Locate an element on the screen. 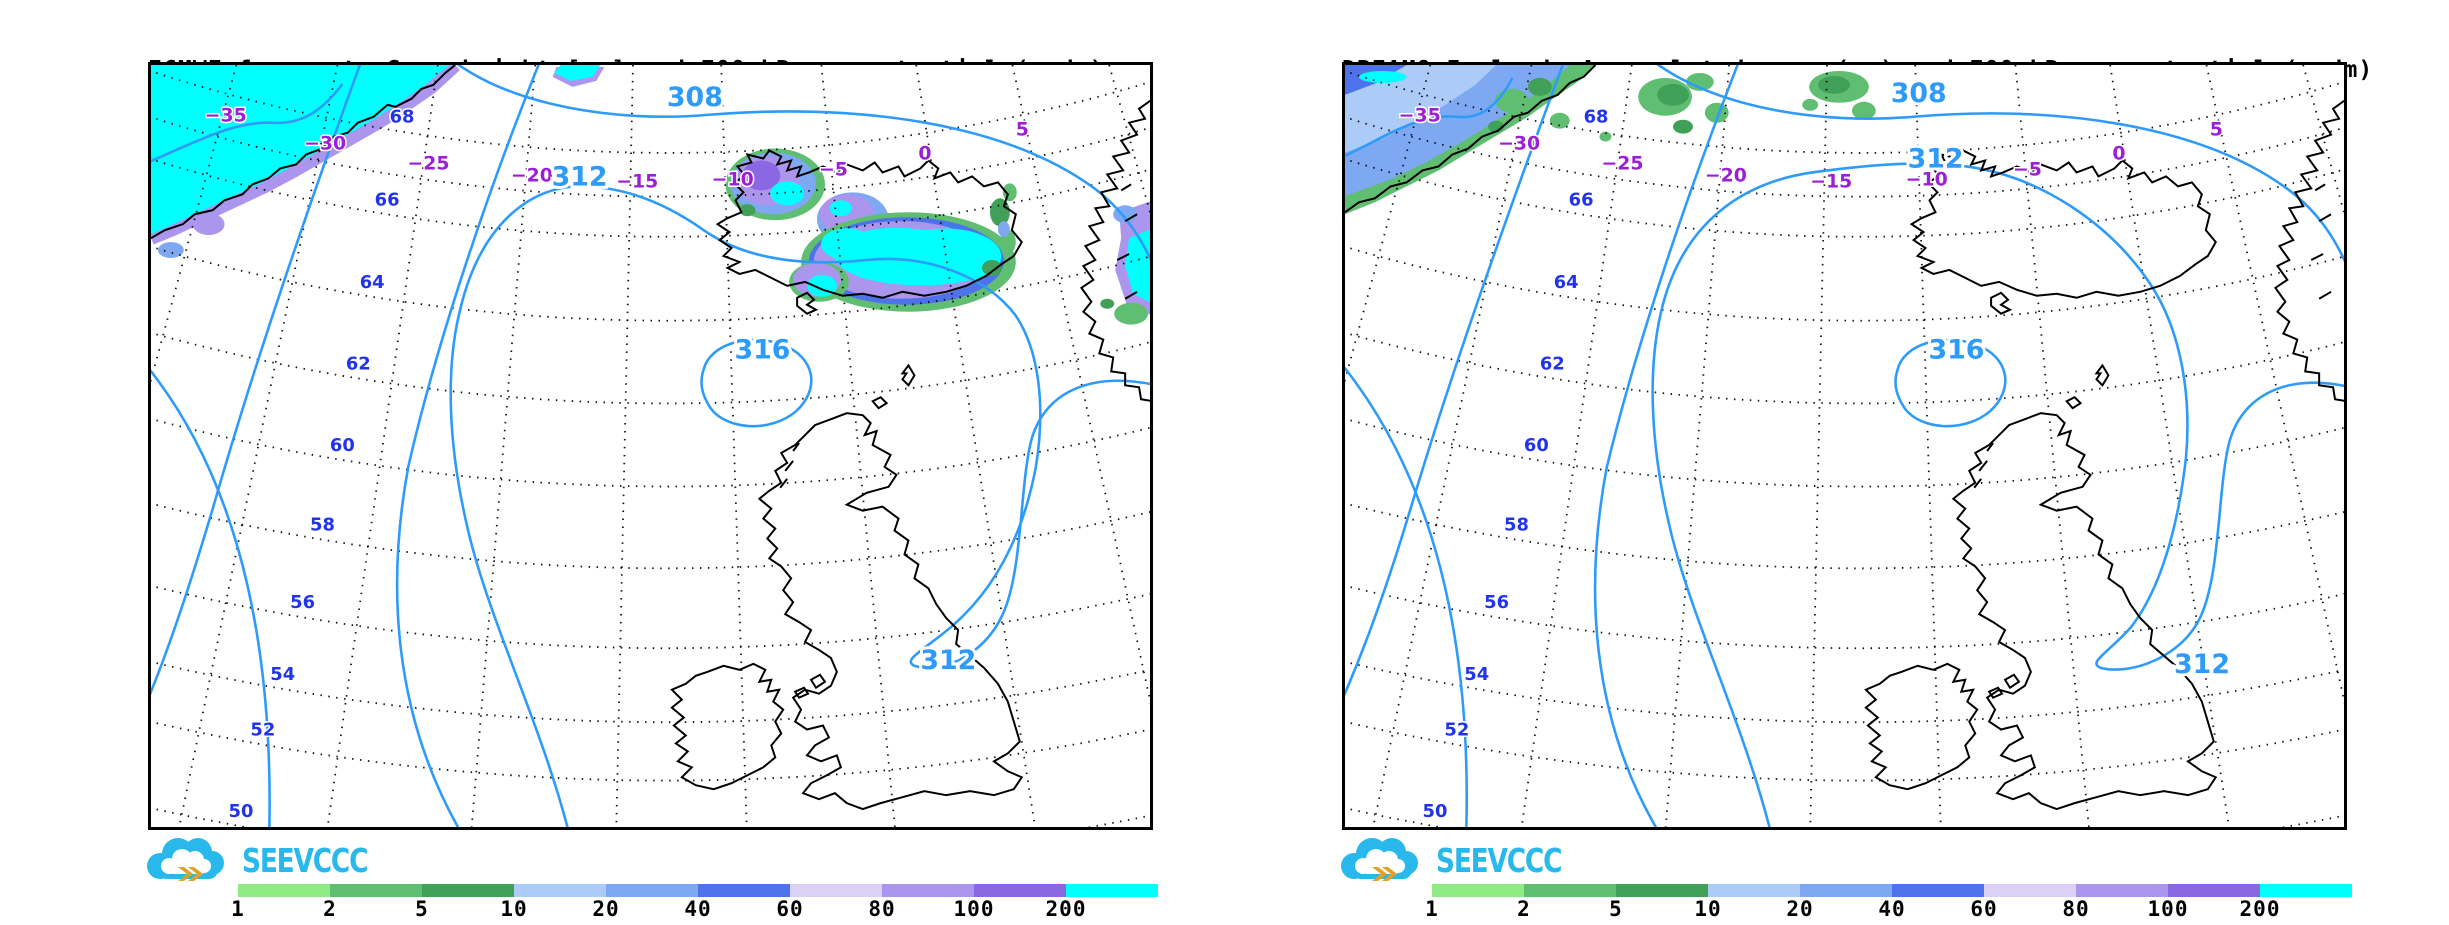  svg-text: −20 is located at coordinates (1726, 175).